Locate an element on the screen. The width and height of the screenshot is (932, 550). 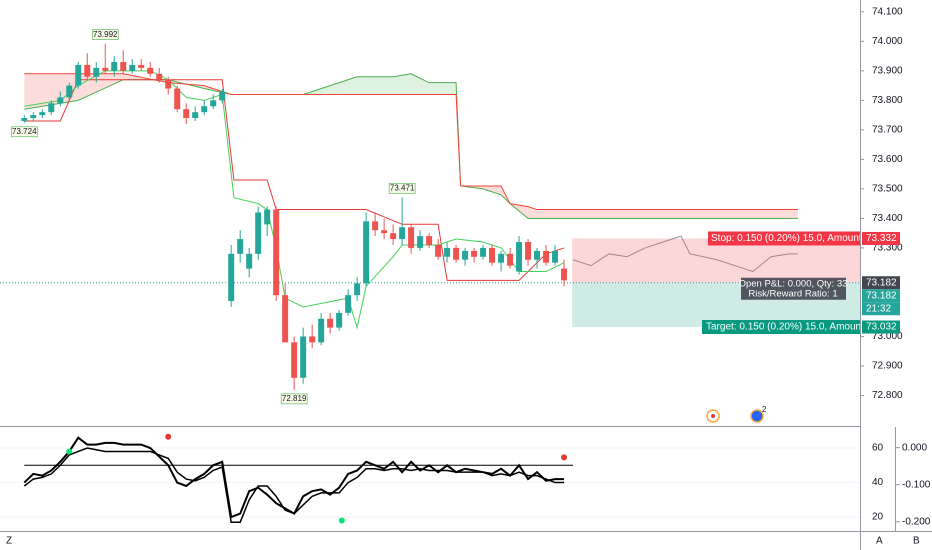
price-tag-label: 73.032 is located at coordinates (881, 327).